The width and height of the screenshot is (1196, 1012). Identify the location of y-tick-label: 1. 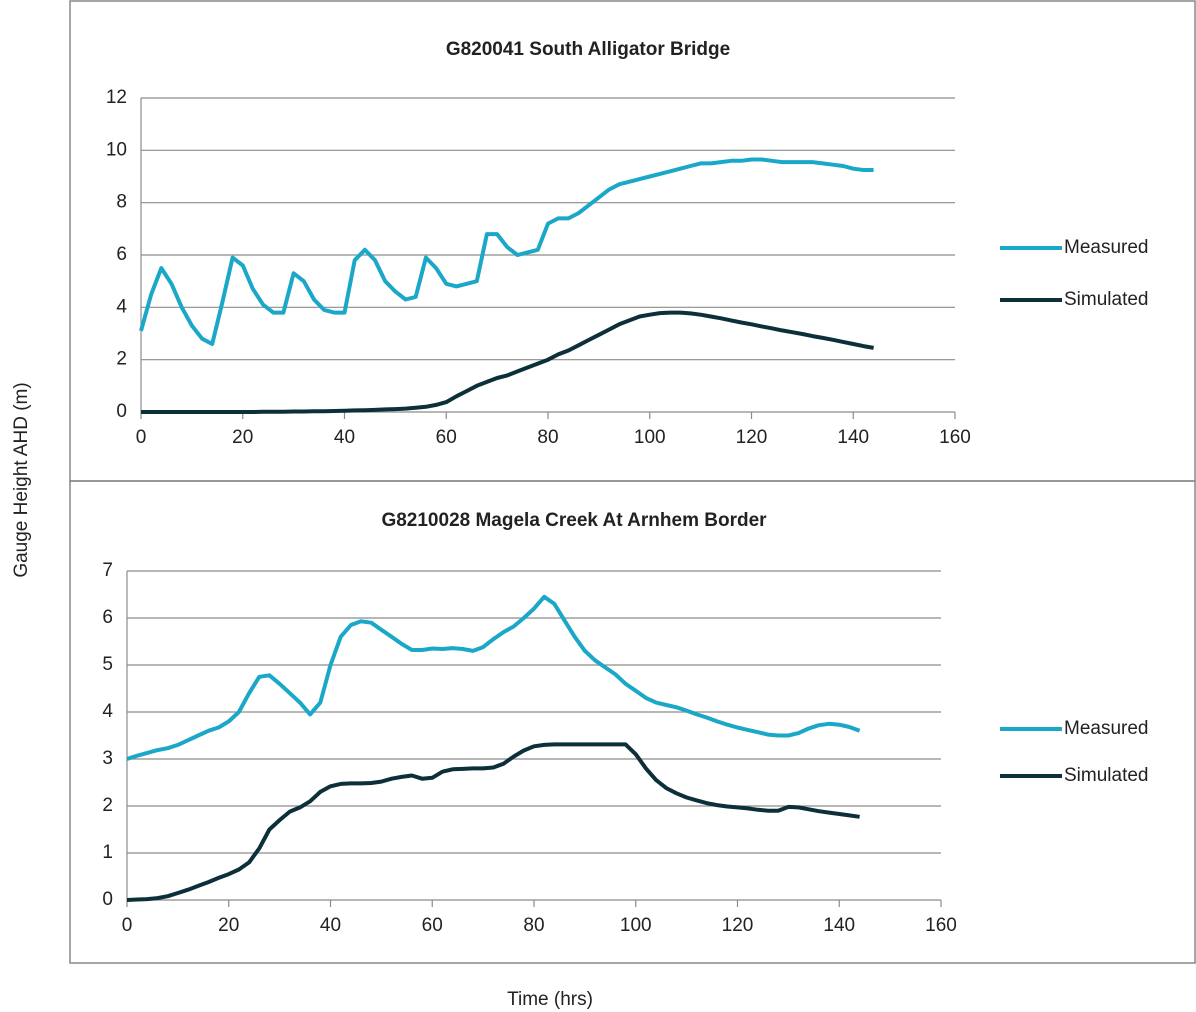
(107, 852).